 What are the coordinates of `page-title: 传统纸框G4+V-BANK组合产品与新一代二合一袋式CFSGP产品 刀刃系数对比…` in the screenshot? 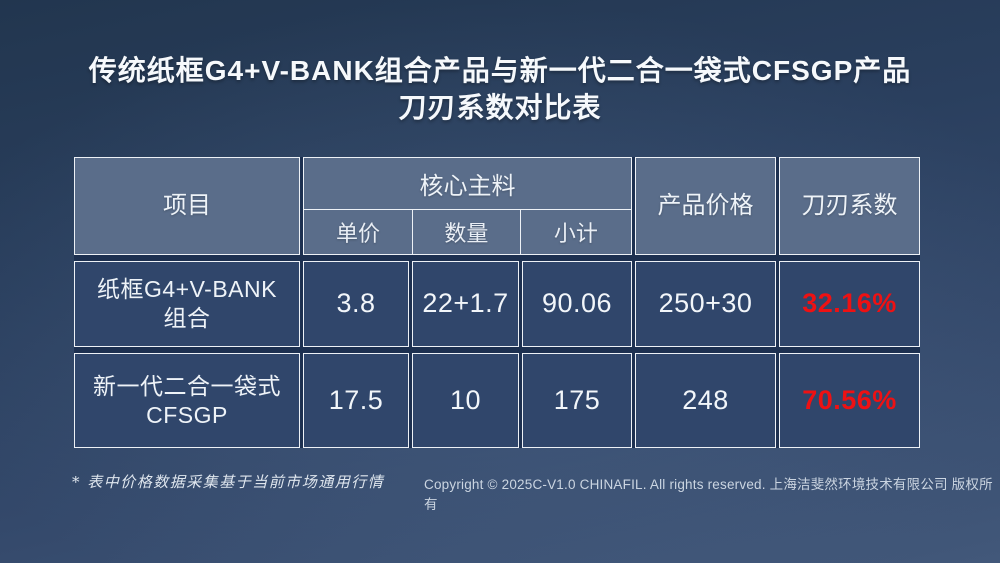 It's located at (500, 89).